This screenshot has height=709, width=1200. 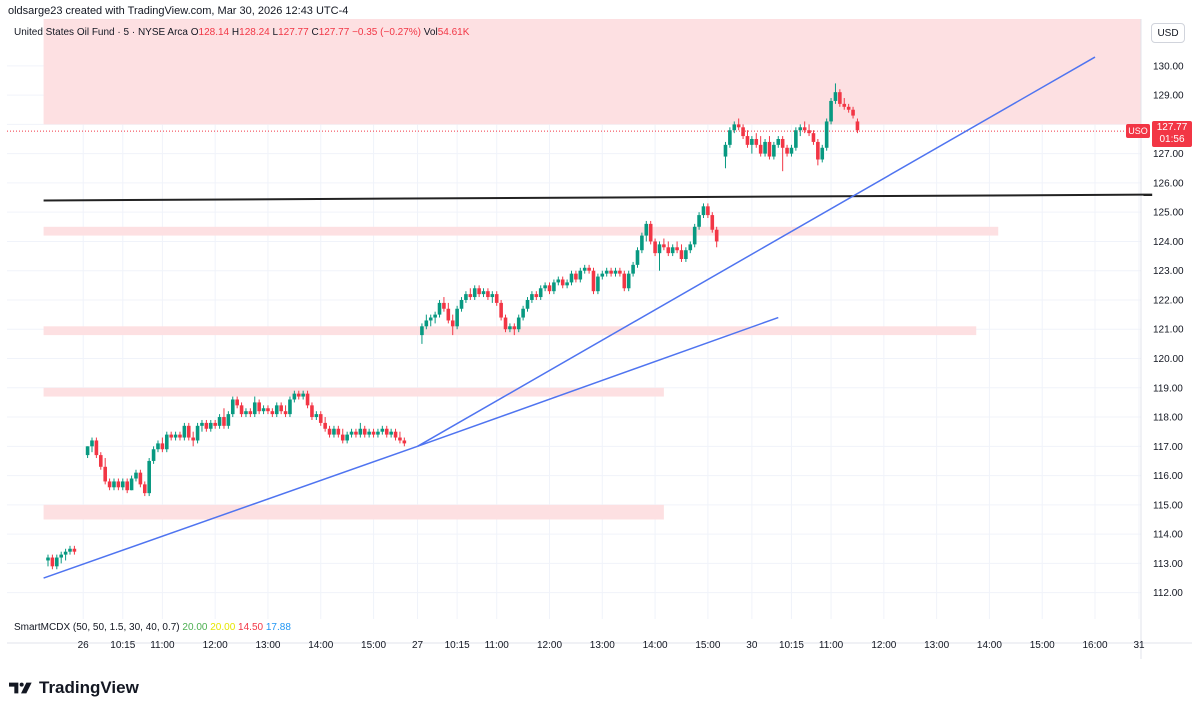 What do you see at coordinates (752, 645) in the screenshot?
I see `time-tick-label: 30` at bounding box center [752, 645].